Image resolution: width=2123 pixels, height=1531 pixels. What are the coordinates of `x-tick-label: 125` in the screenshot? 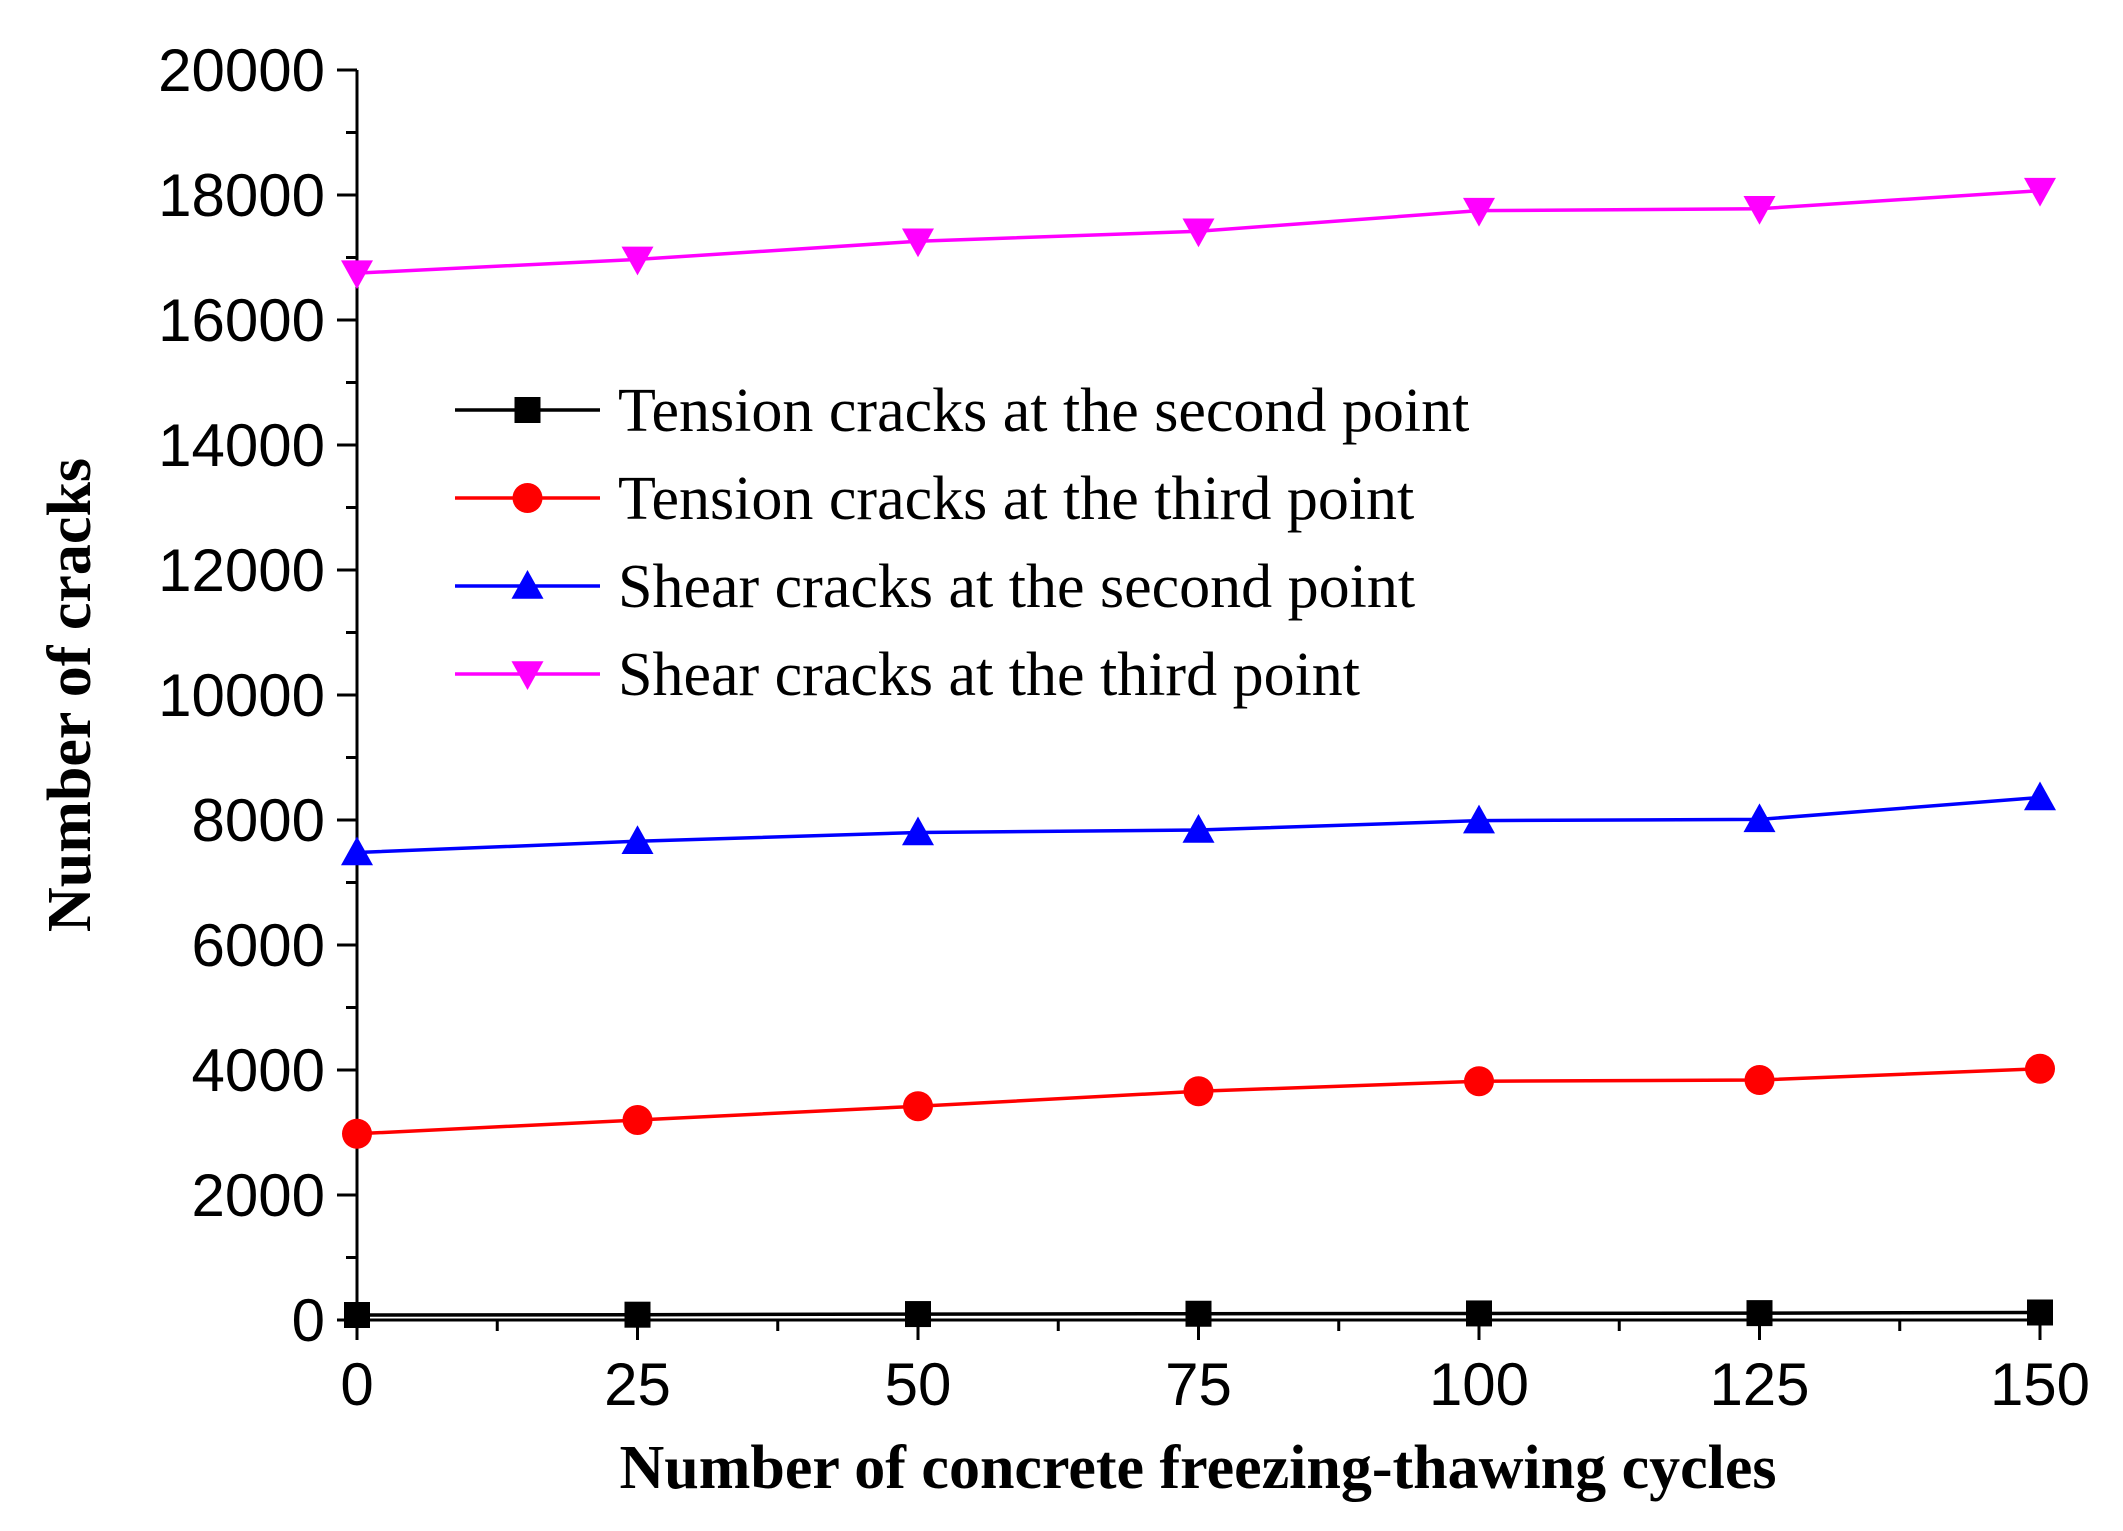 It's located at (1759, 1384).